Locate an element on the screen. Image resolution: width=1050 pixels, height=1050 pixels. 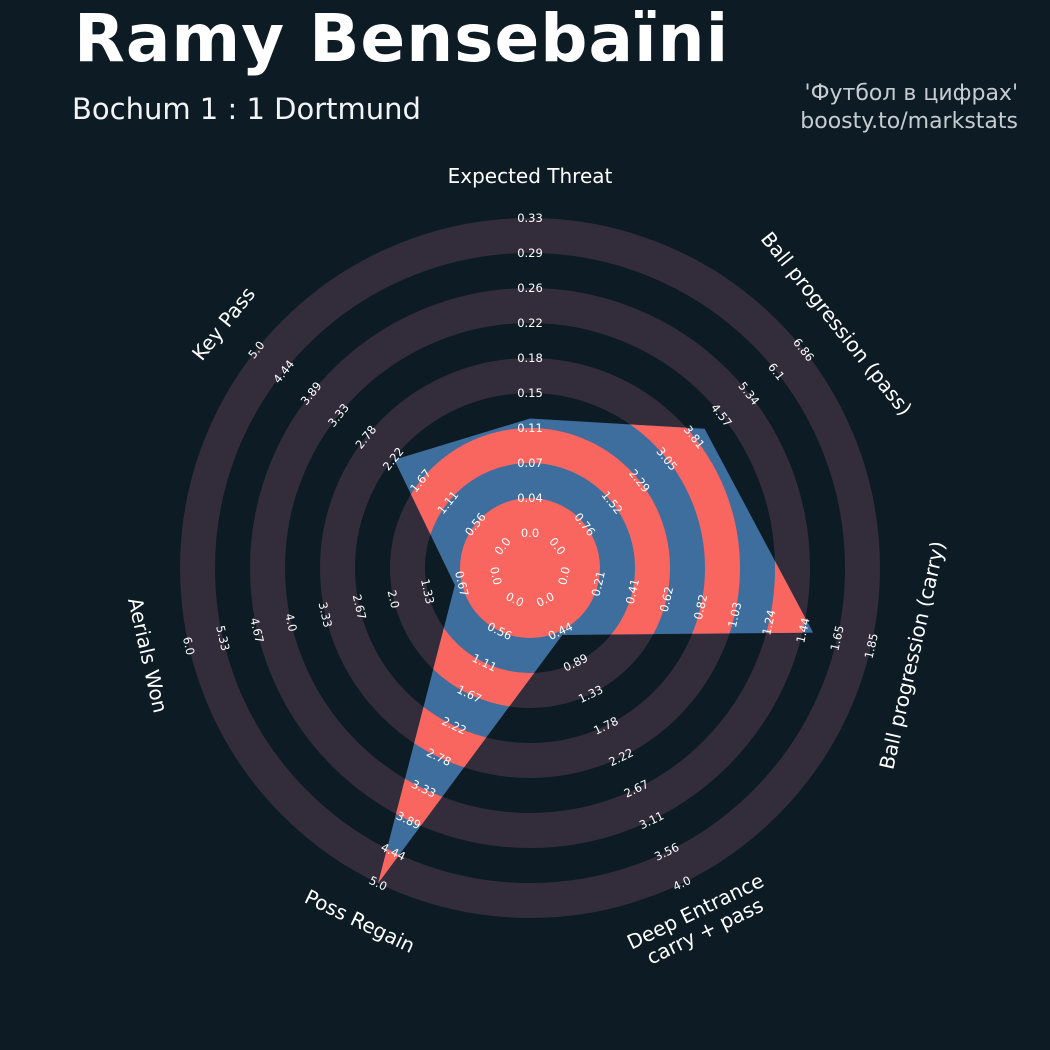
credit-block: 'Футбол в цифрах' boosty.to/markstats is located at coordinates (909, 107).